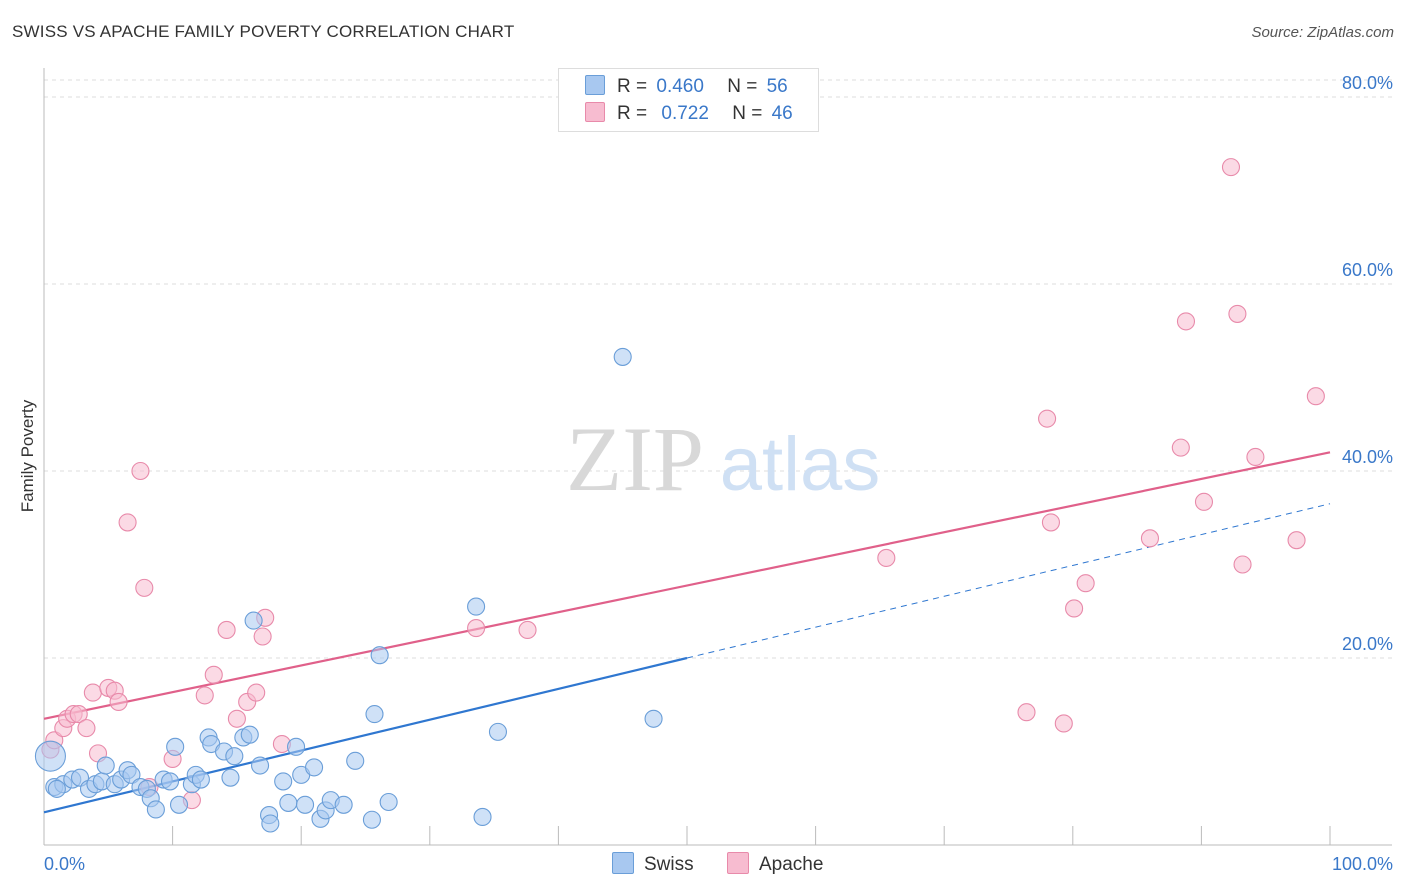  I want to click on legend-row-swiss: R = 0.460 N = 56, so click(686, 87).